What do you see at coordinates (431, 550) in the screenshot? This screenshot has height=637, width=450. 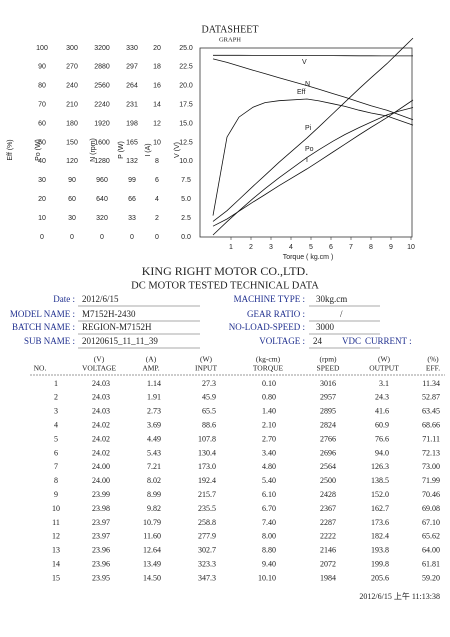 I see `table-cell: 64.00` at bounding box center [431, 550].